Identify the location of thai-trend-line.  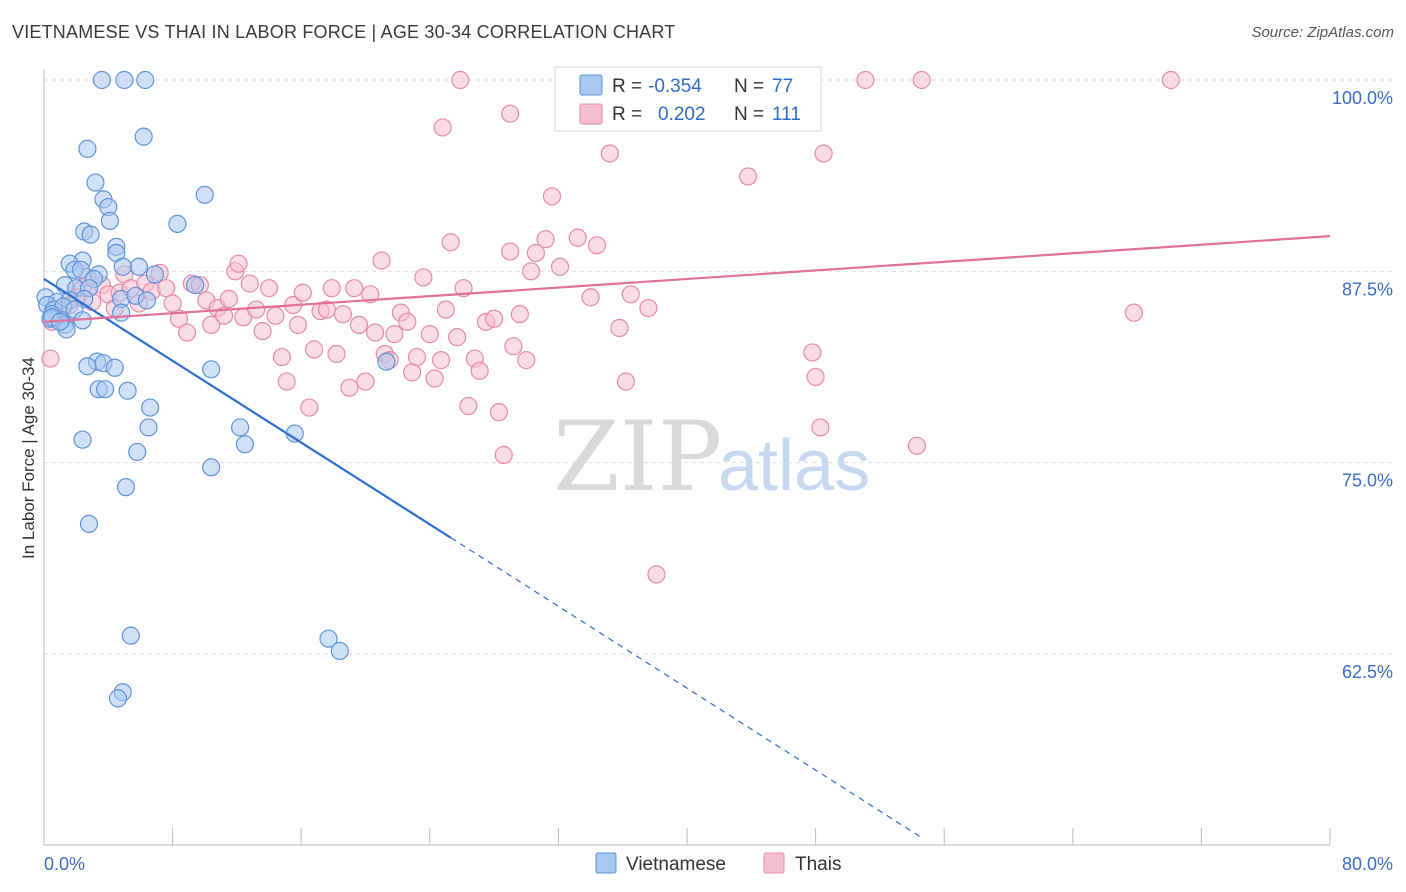
(687, 279).